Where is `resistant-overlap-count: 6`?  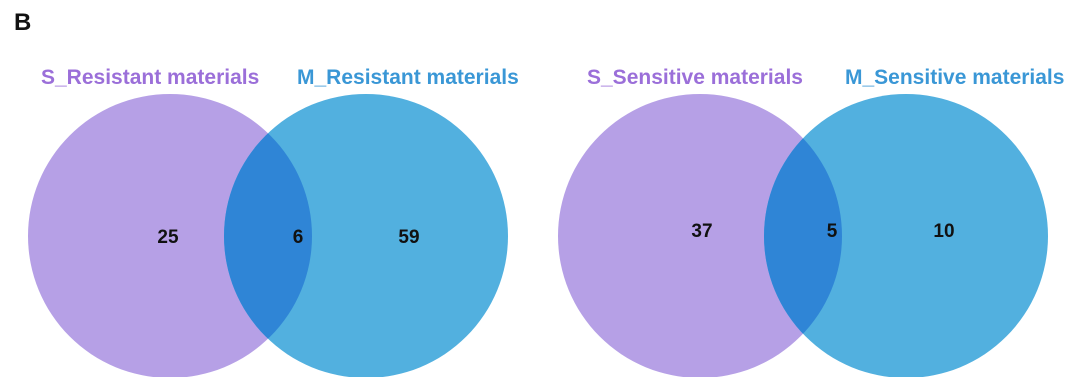 resistant-overlap-count: 6 is located at coordinates (298, 237).